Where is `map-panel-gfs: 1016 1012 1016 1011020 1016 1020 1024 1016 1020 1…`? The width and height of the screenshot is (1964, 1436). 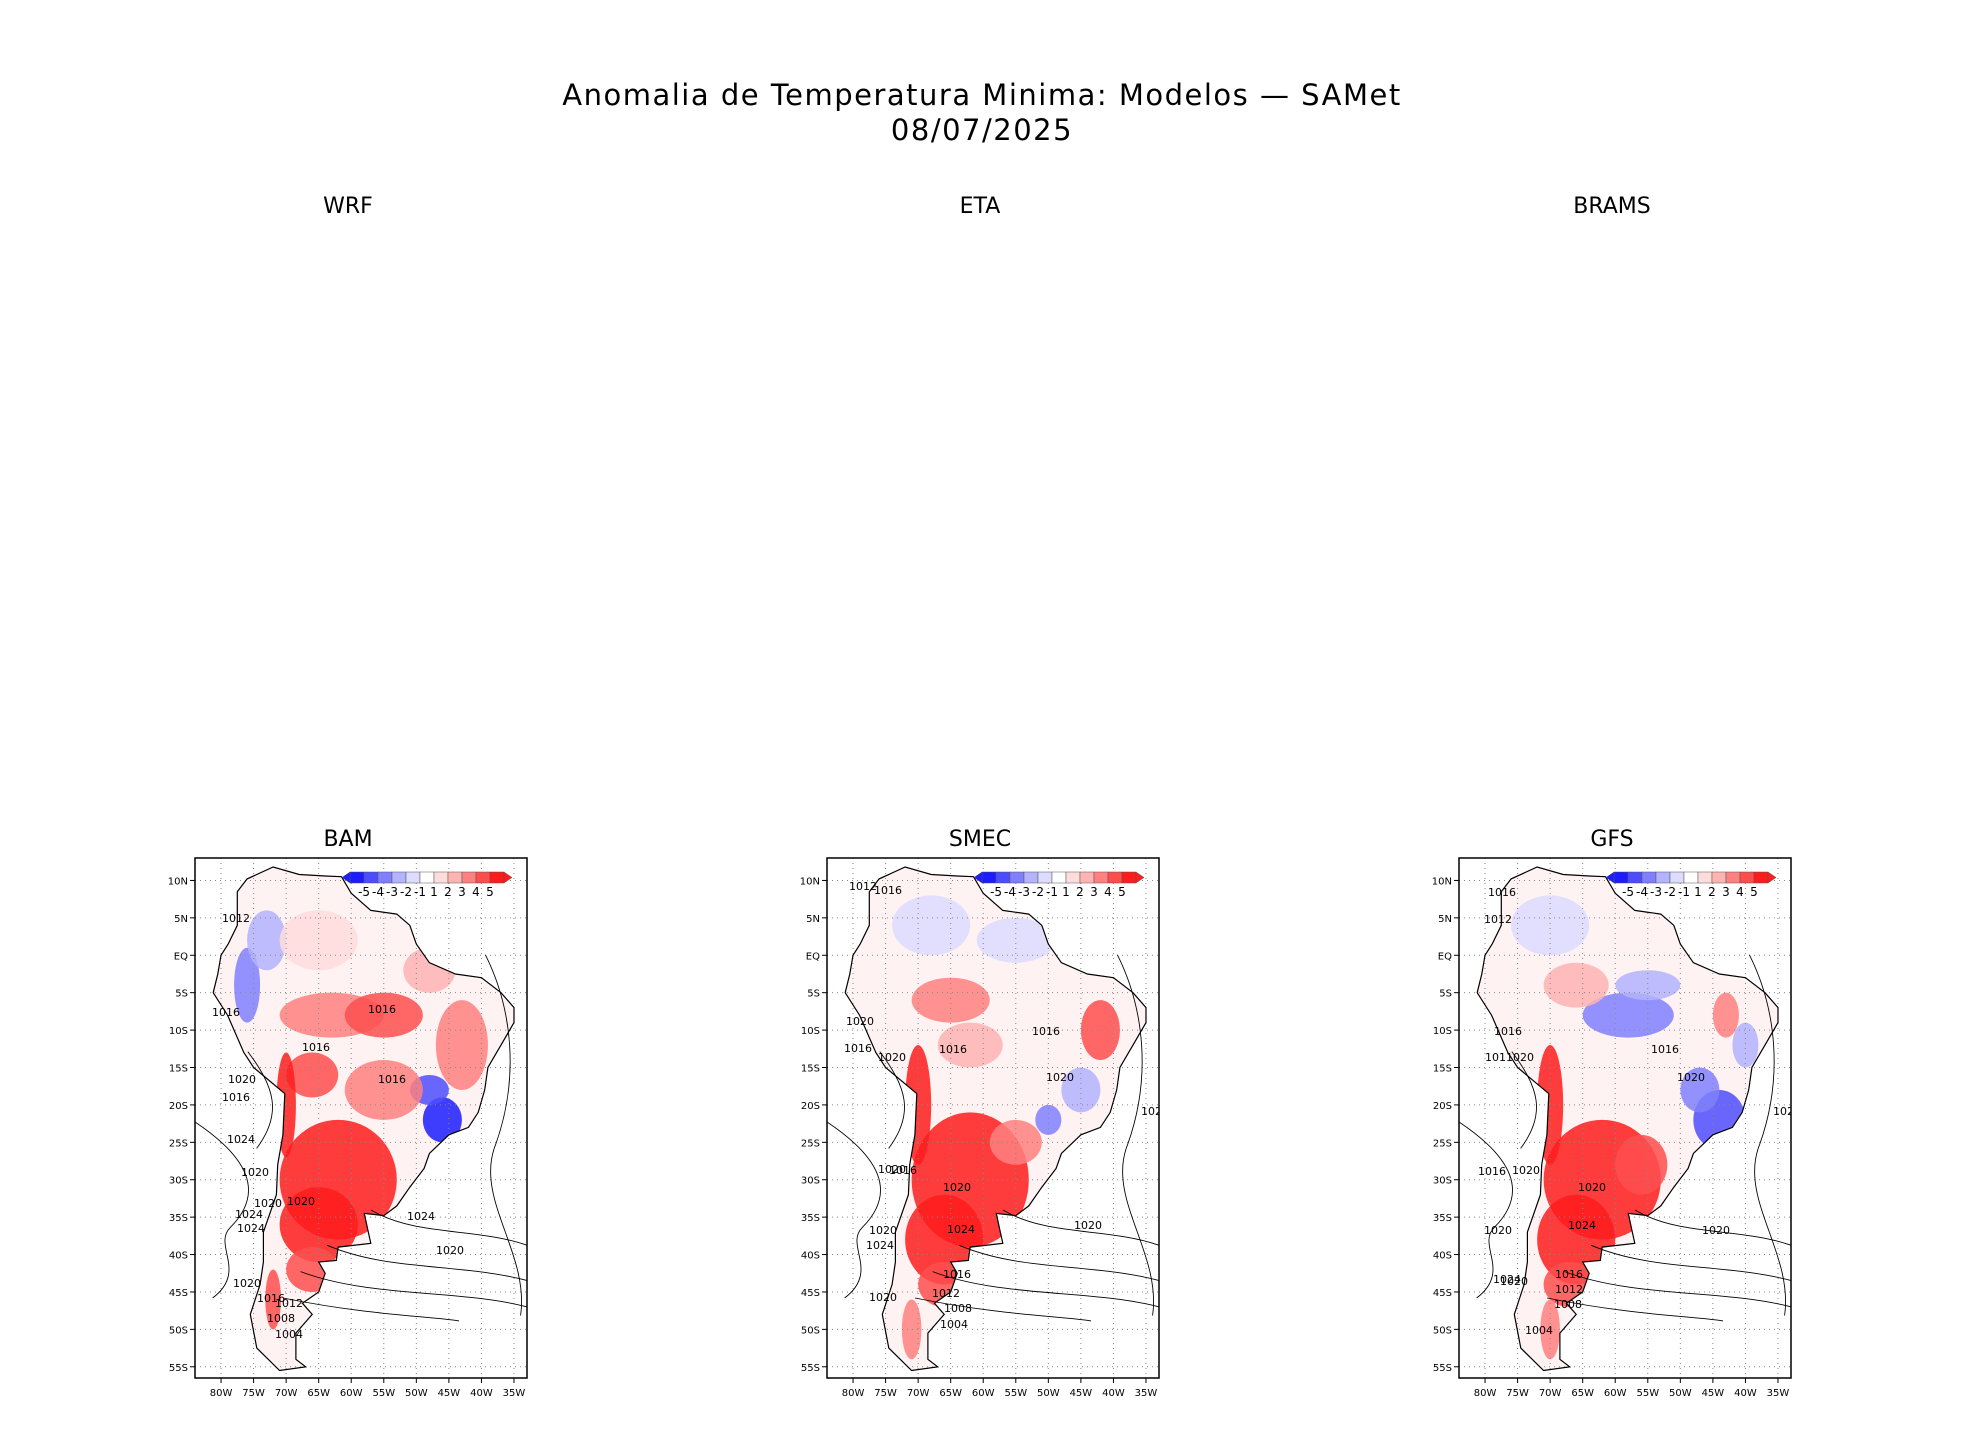
map-panel-gfs: 1016 1012 1016 1011020 1016 1020 1024 1016 1020 1… is located at coordinates (1609, 1129).